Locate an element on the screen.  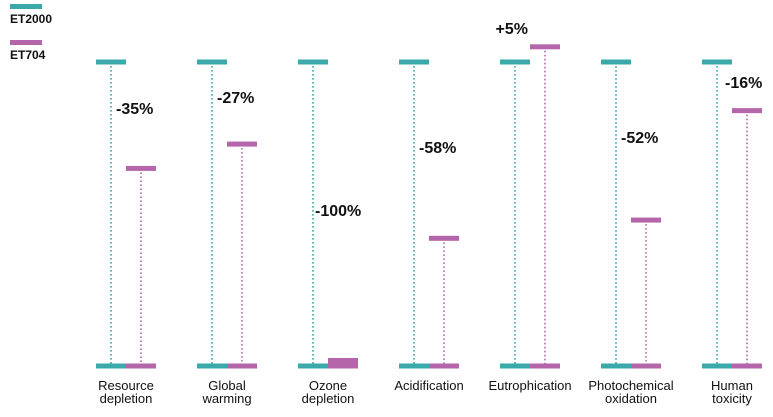
change-label: -52% is located at coordinates (639, 138).